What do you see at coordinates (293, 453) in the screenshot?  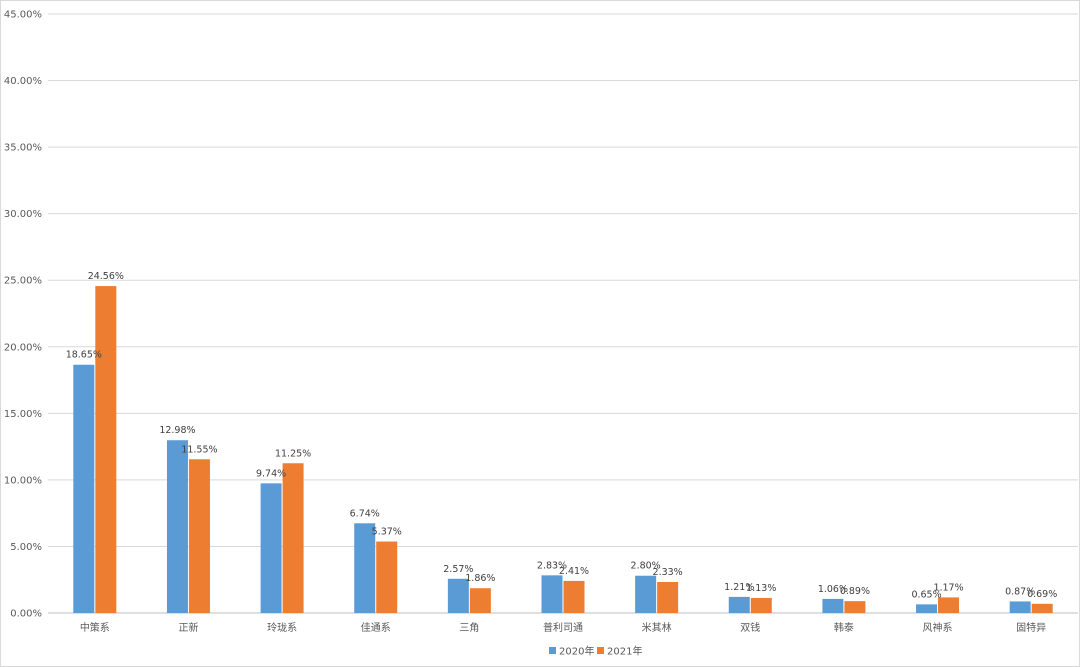 I see `data-label: 11.25%` at bounding box center [293, 453].